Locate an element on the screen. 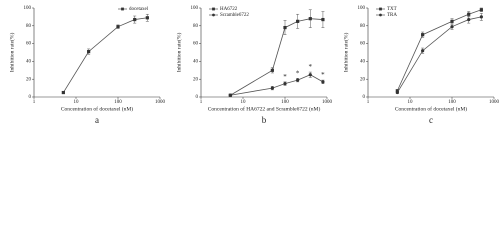 The width and height of the screenshot is (500, 240). legend-label: Scramble6722 is located at coordinates (234, 15).